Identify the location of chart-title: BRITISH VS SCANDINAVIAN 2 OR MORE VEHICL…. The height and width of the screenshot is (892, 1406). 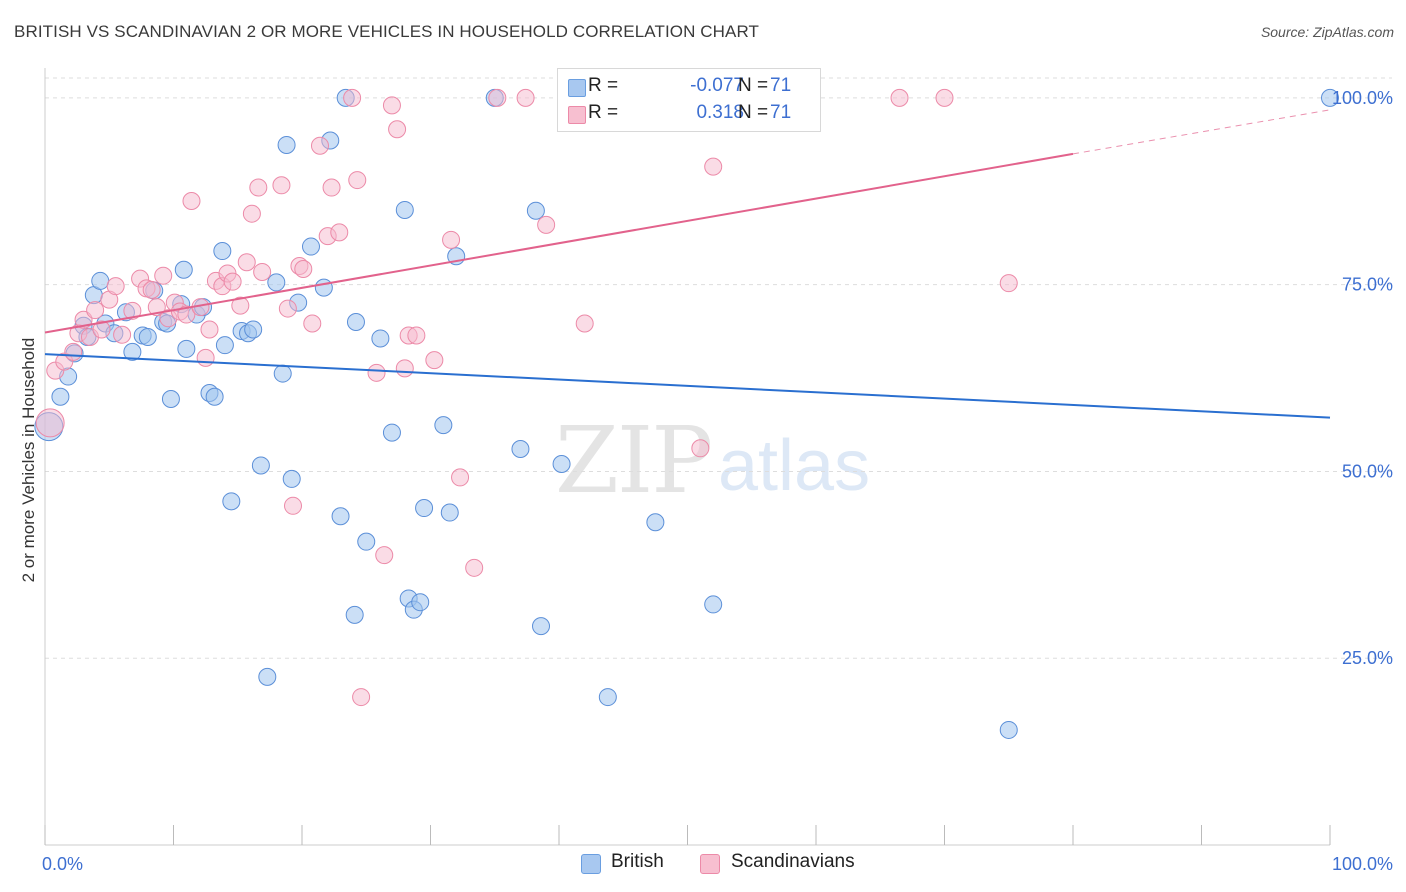
(387, 31).